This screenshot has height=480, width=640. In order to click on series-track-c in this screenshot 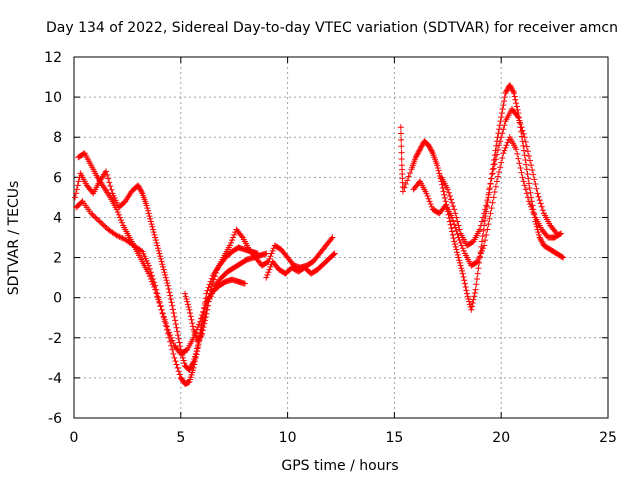, I will do `click(161, 253)`.